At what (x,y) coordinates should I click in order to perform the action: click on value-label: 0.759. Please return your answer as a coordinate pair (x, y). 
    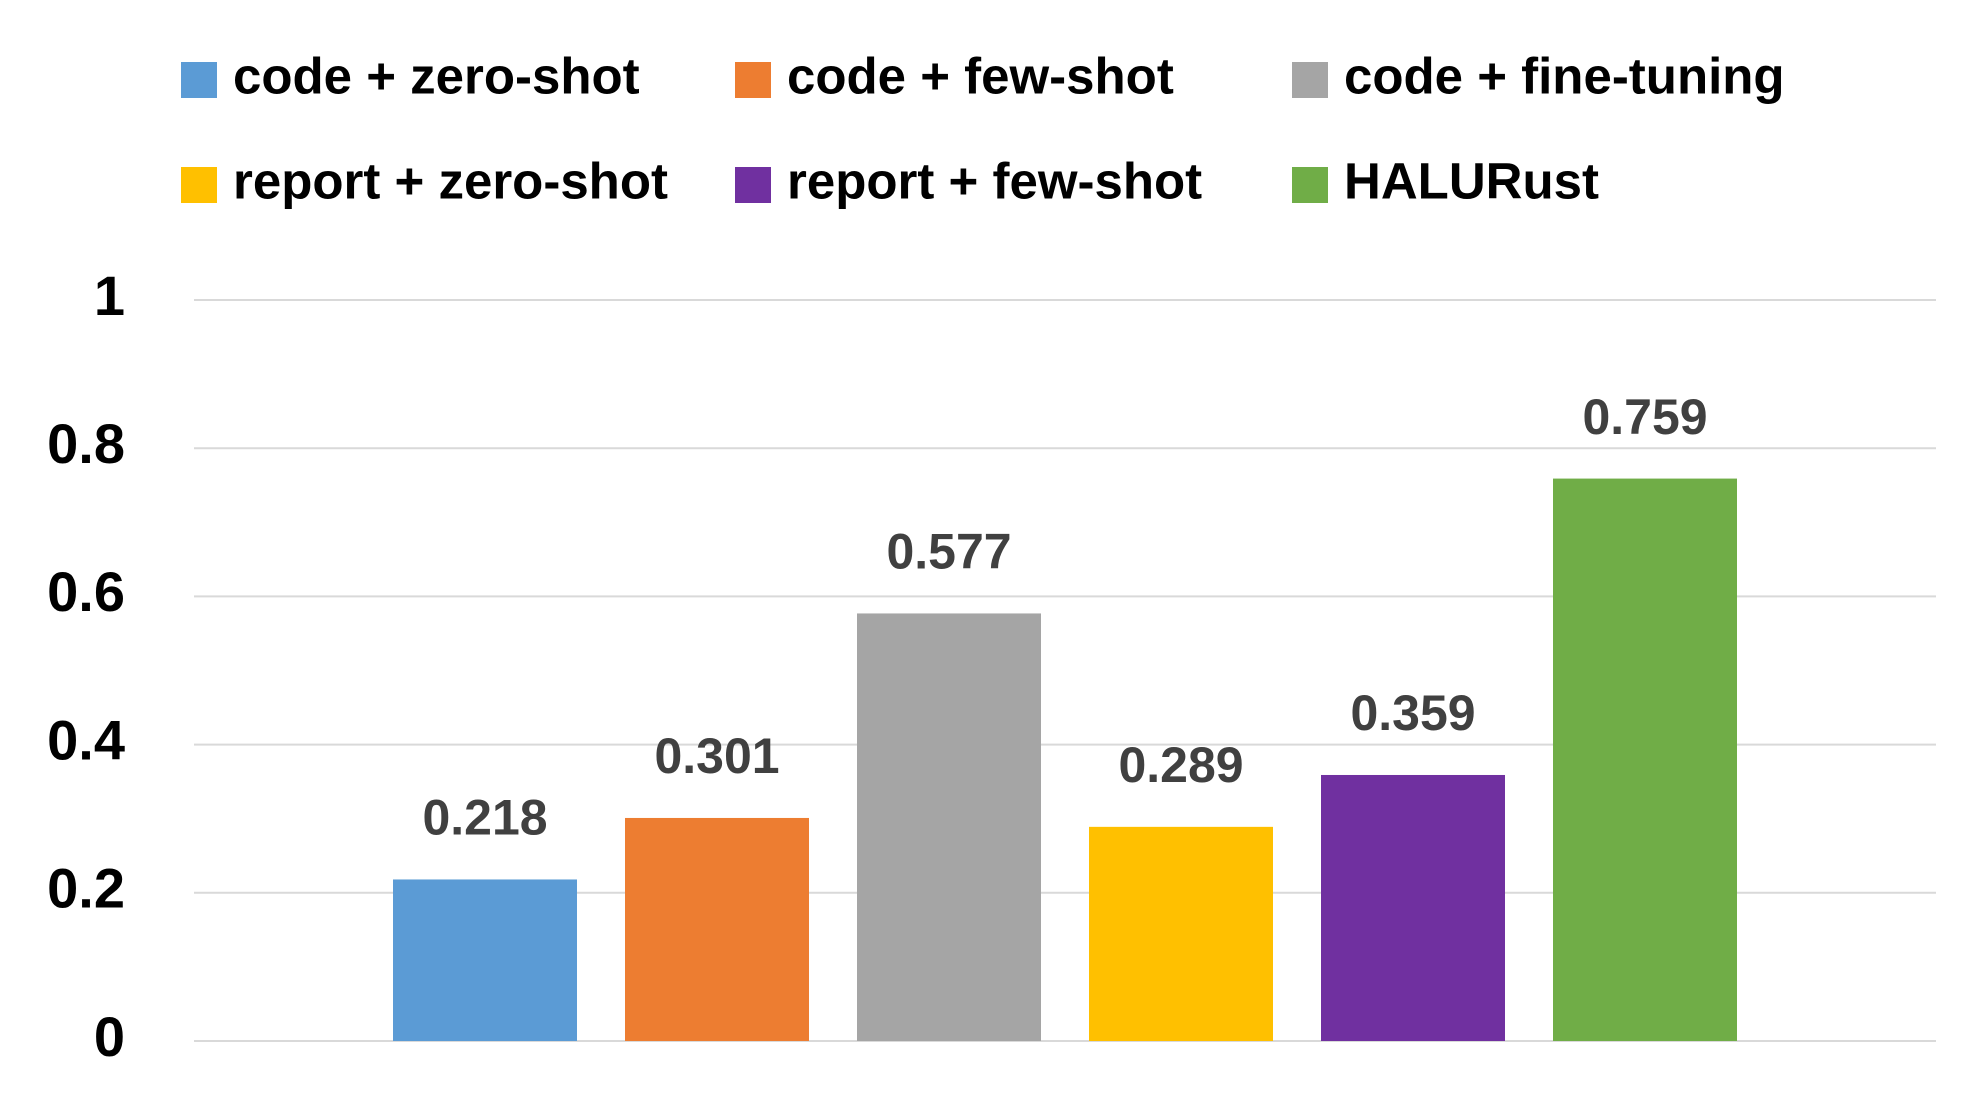
    Looking at the image, I should click on (1644, 417).